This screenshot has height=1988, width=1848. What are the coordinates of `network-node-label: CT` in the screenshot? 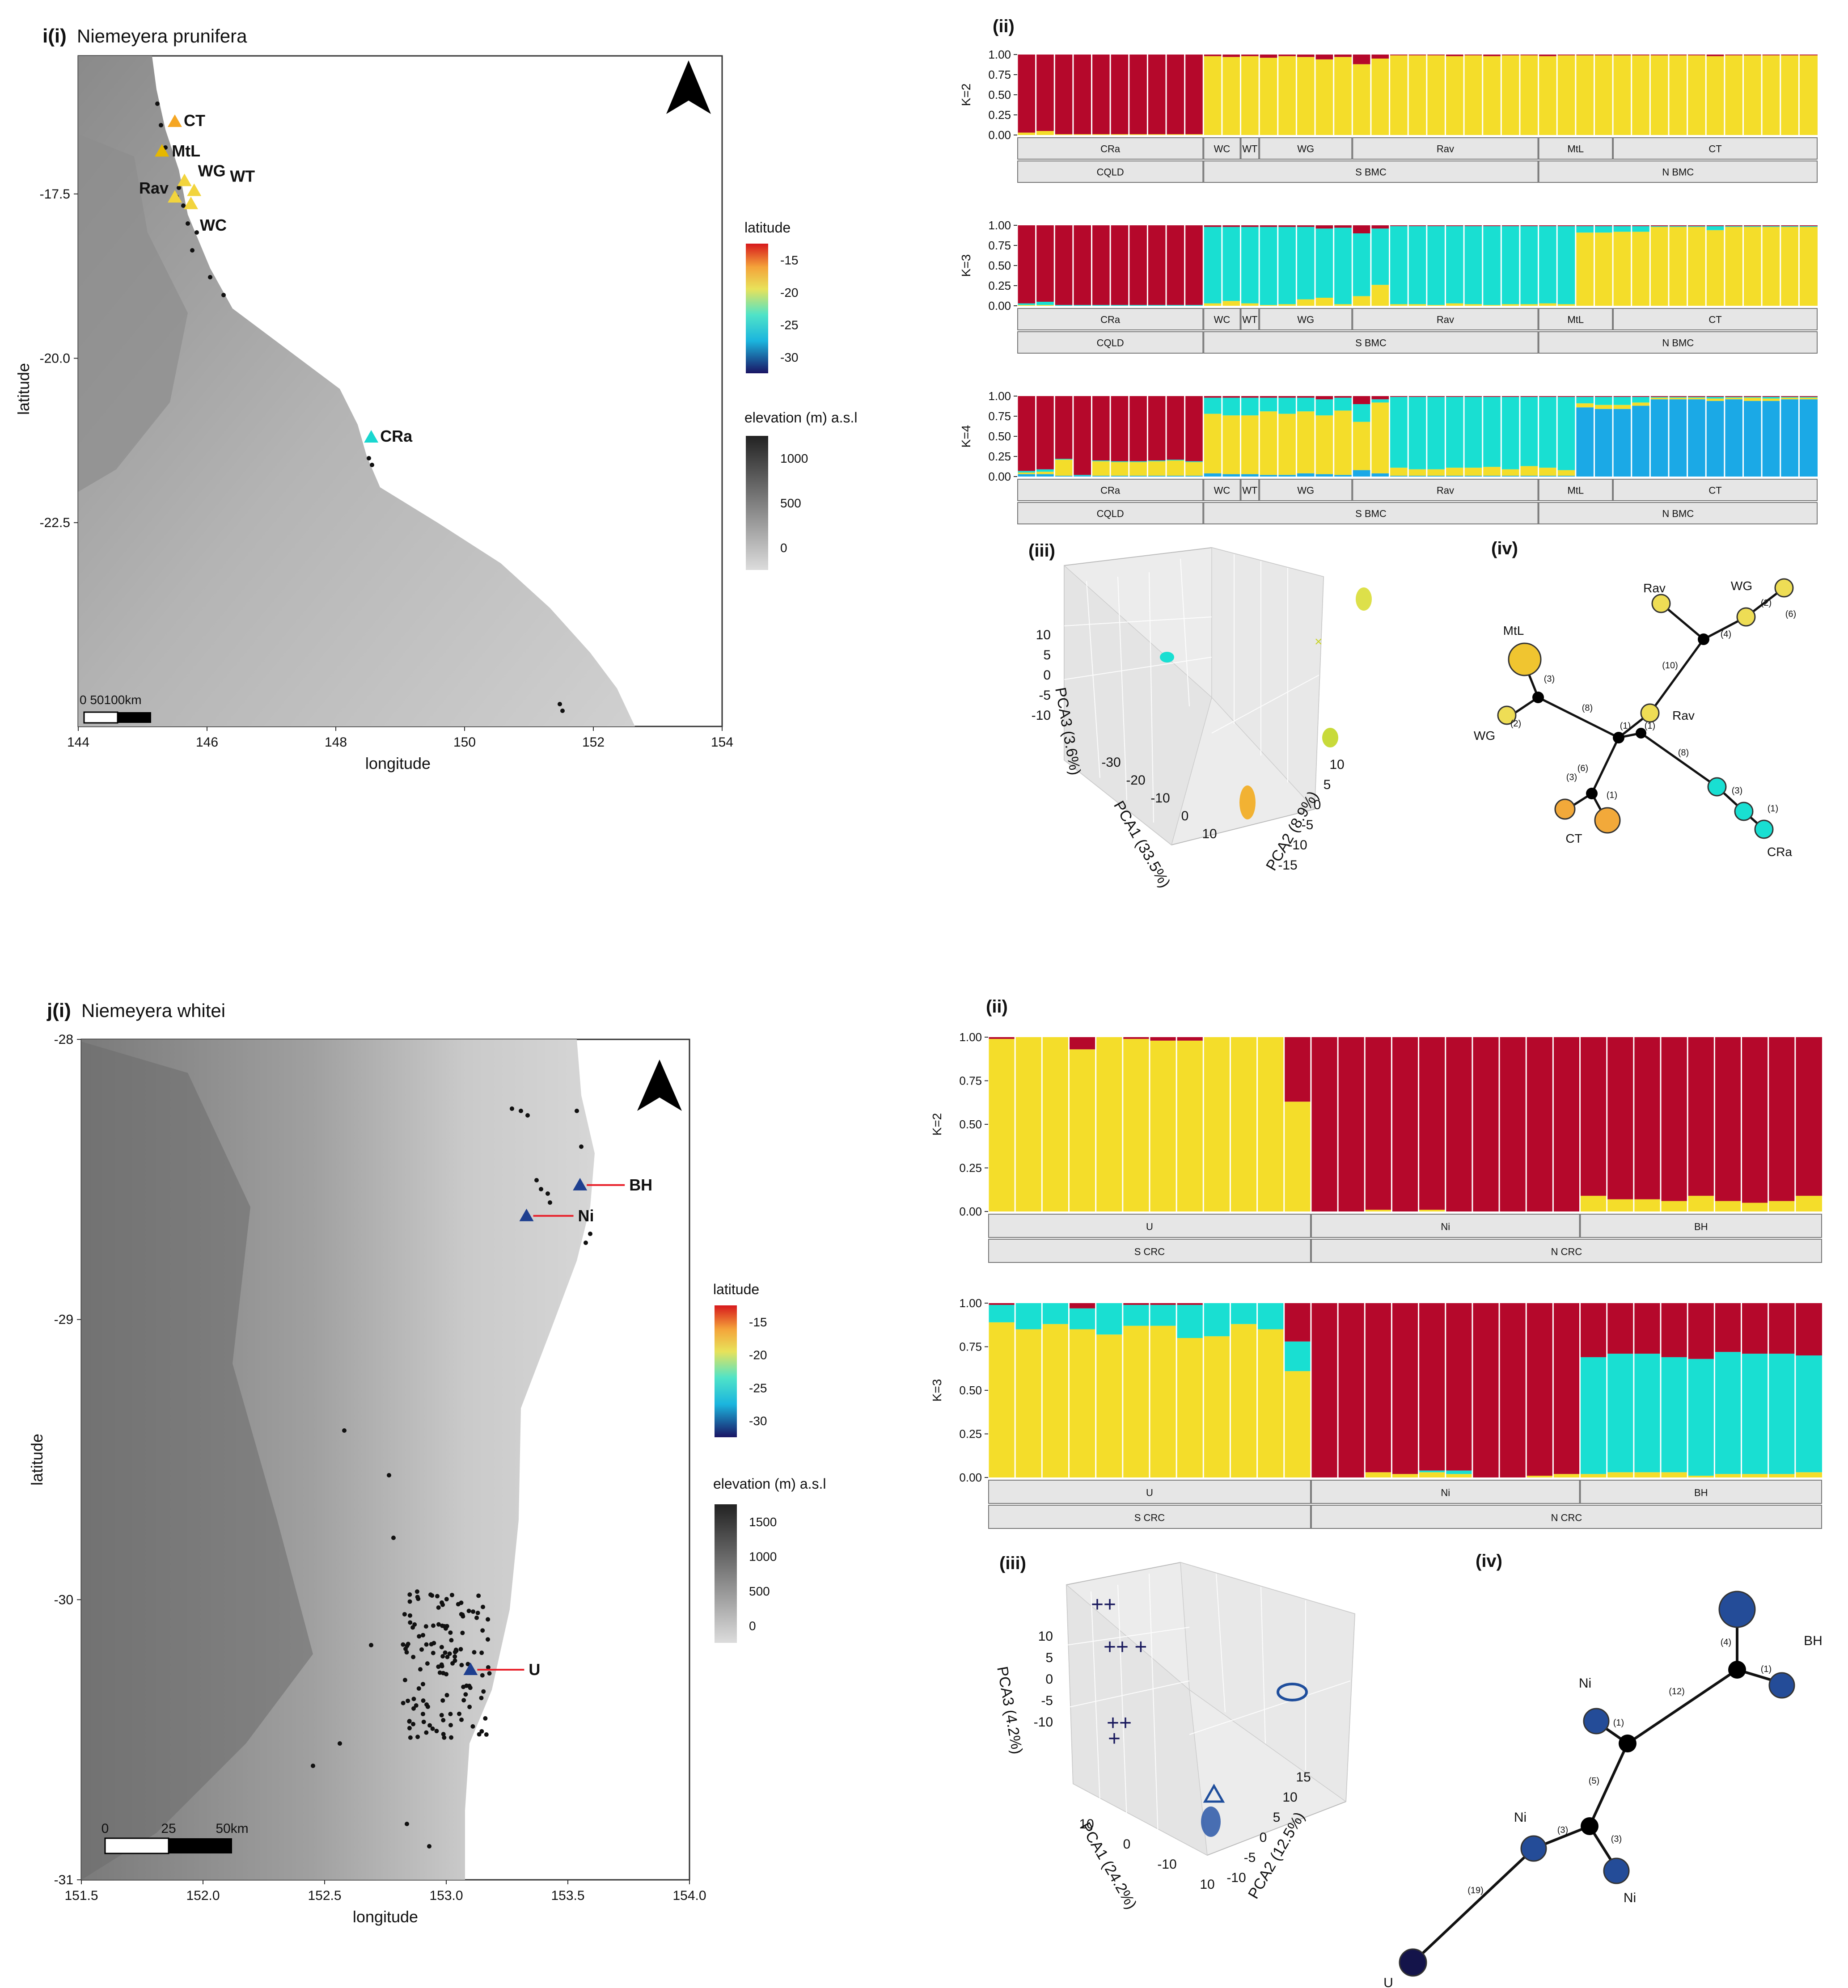 It's located at (1573, 838).